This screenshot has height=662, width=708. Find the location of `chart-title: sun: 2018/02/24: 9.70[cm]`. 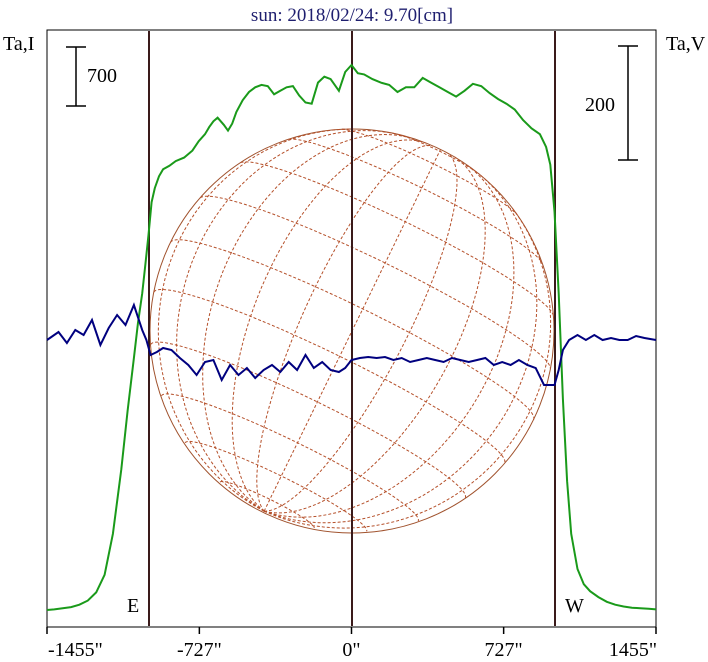

chart-title: sun: 2018/02/24: 9.70[cm] is located at coordinates (352, 15).